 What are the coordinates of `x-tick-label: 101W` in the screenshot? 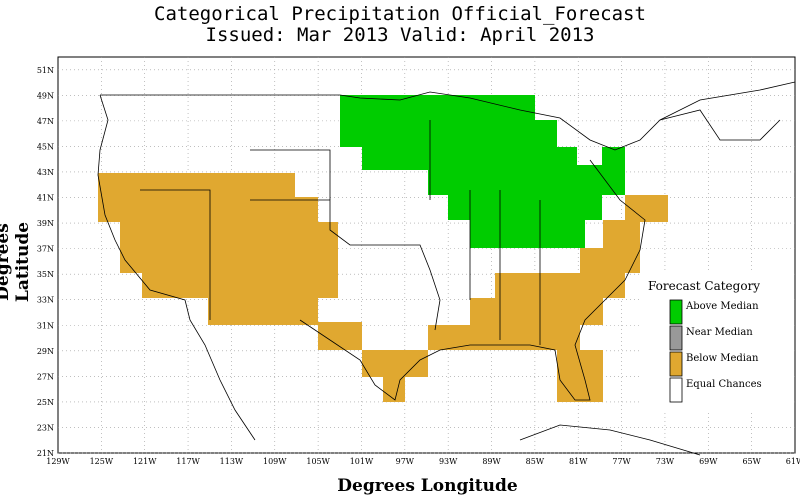 It's located at (362, 461).